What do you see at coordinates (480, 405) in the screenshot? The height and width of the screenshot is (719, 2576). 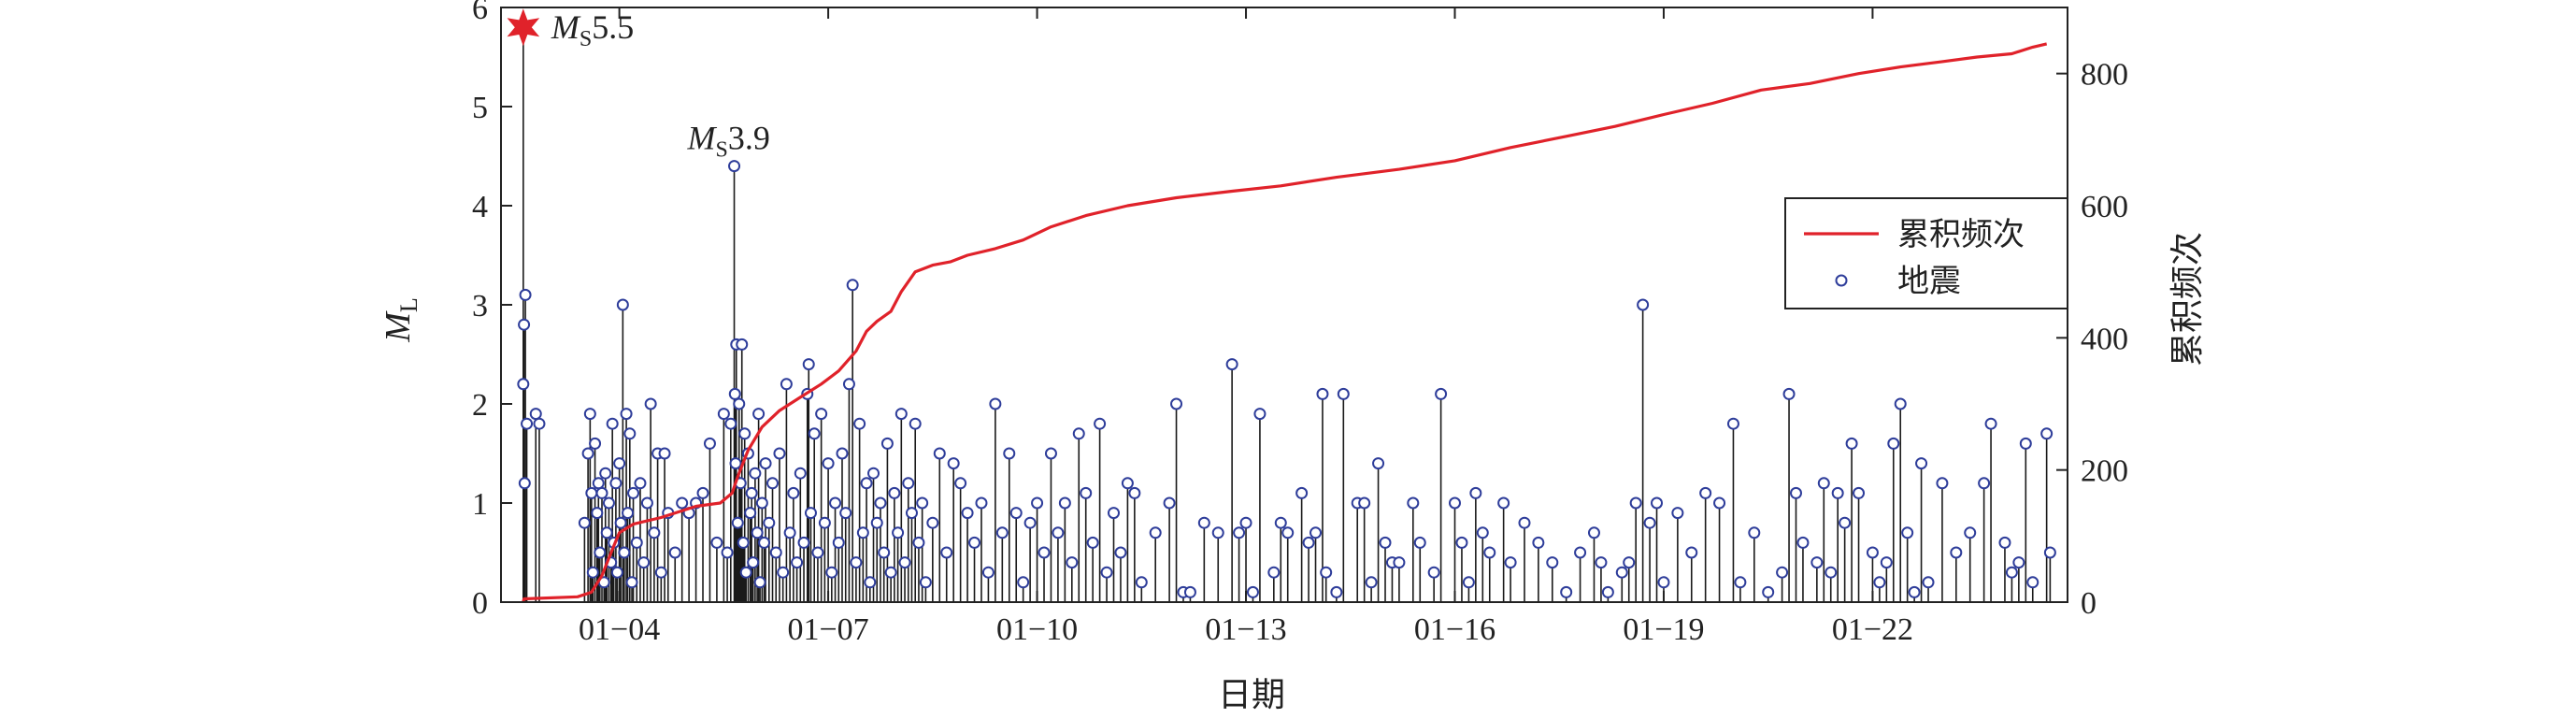 I see `y-tick-label: 2` at bounding box center [480, 405].